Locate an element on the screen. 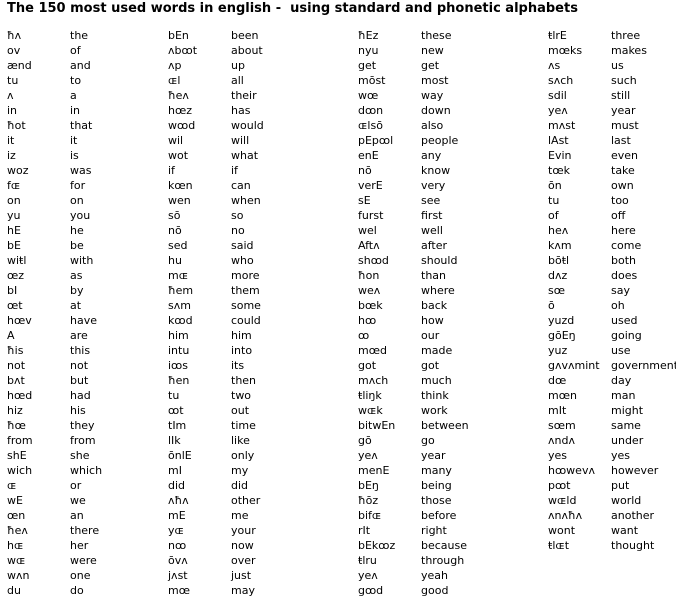 This screenshot has height=600, width=676. standard-word: if is located at coordinates (234, 170).